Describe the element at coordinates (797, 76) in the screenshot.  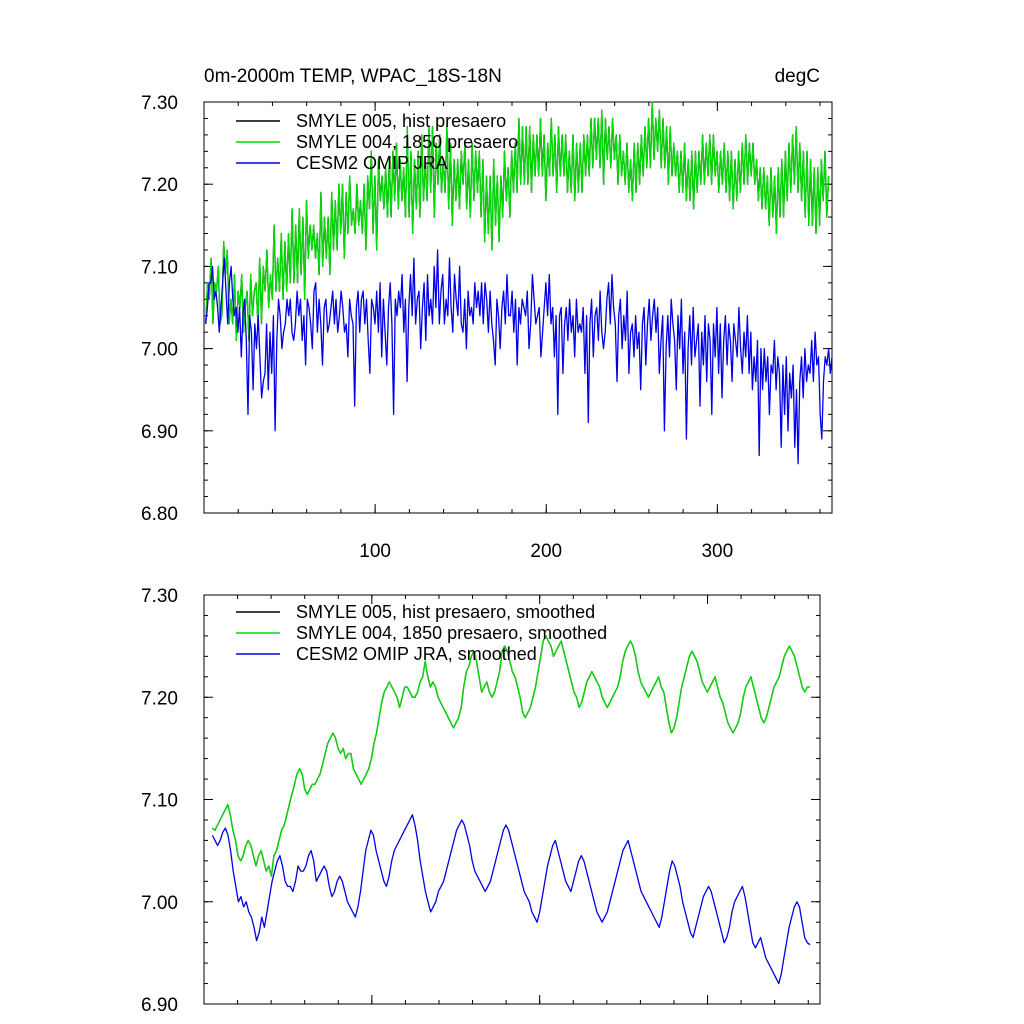
I see `units-label: degC` at that location.